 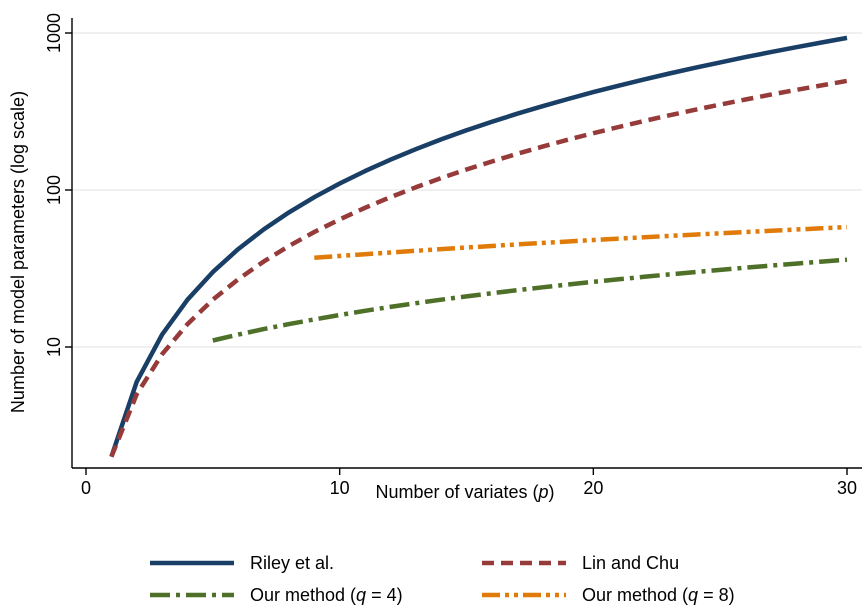 What do you see at coordinates (54, 190) in the screenshot?
I see `y-tick-label-100: 100` at bounding box center [54, 190].